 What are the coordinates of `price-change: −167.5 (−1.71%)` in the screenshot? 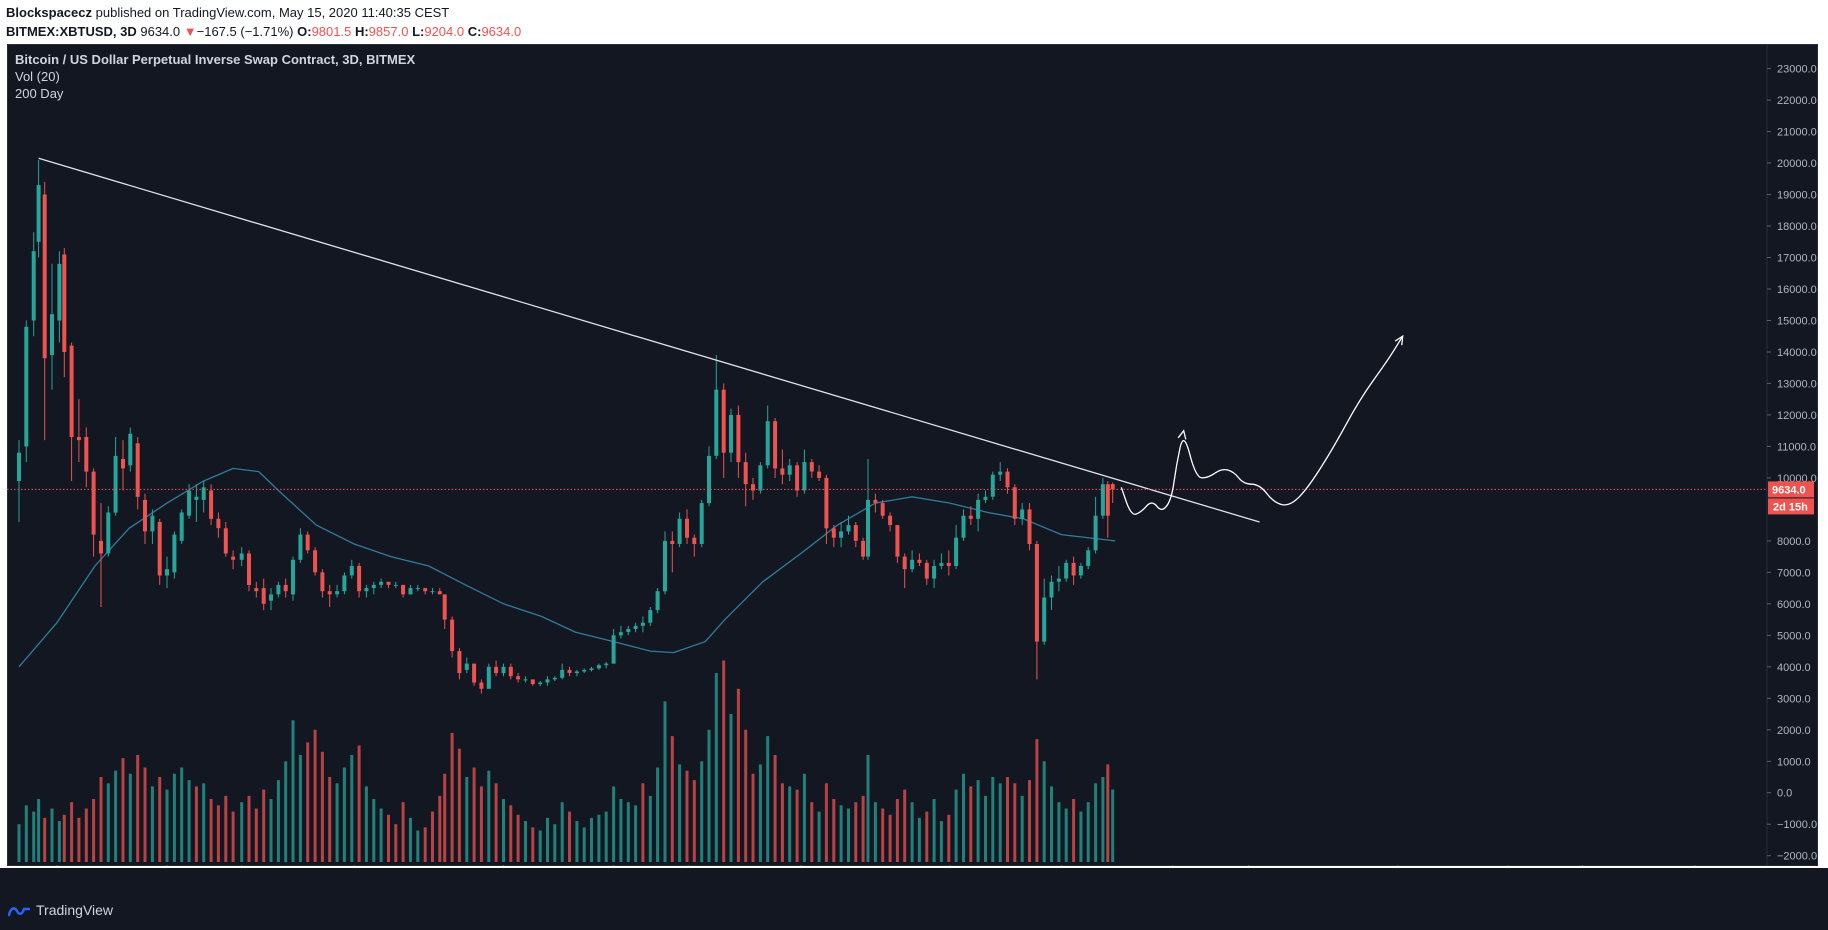 It's located at (245, 31).